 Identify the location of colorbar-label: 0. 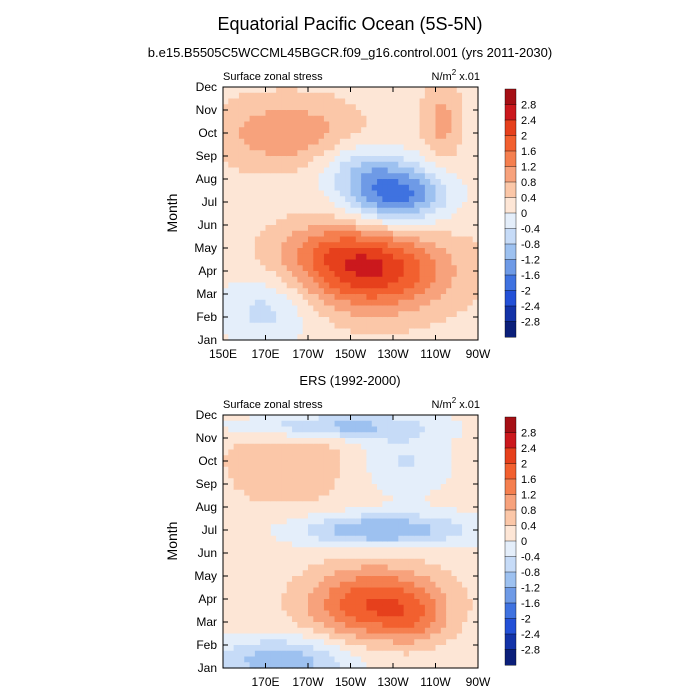
(524, 214).